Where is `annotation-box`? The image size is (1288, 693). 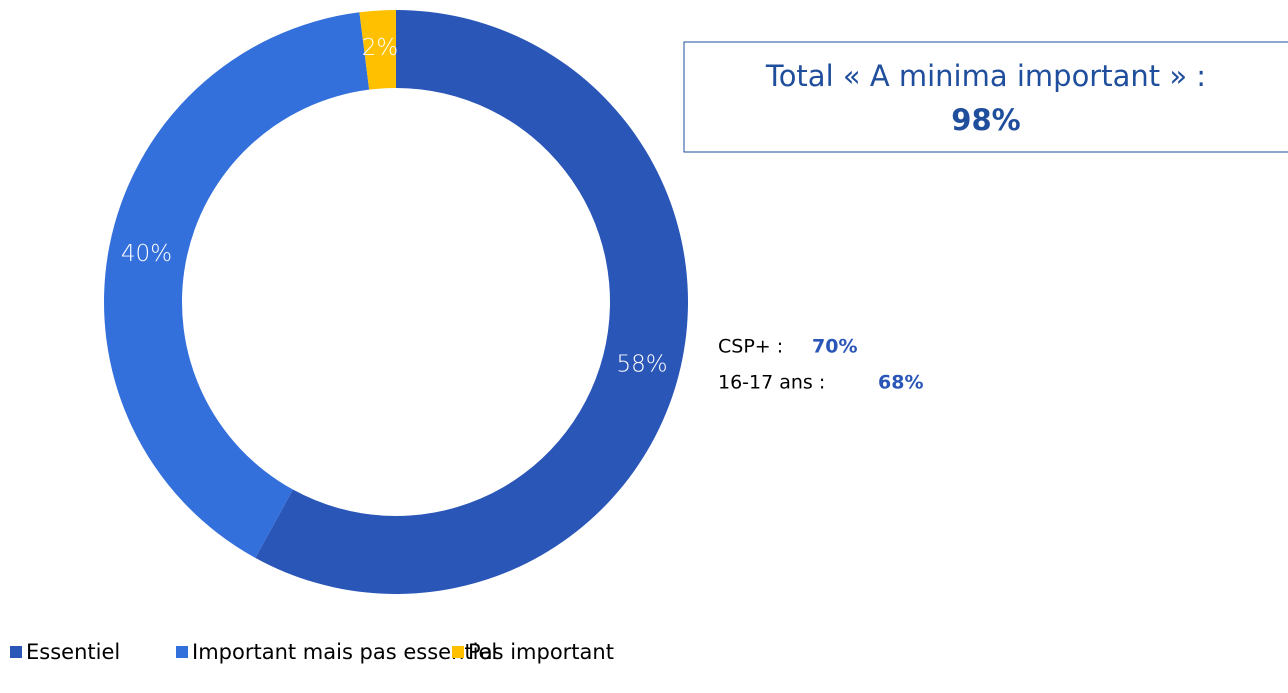 annotation-box is located at coordinates (985, 97).